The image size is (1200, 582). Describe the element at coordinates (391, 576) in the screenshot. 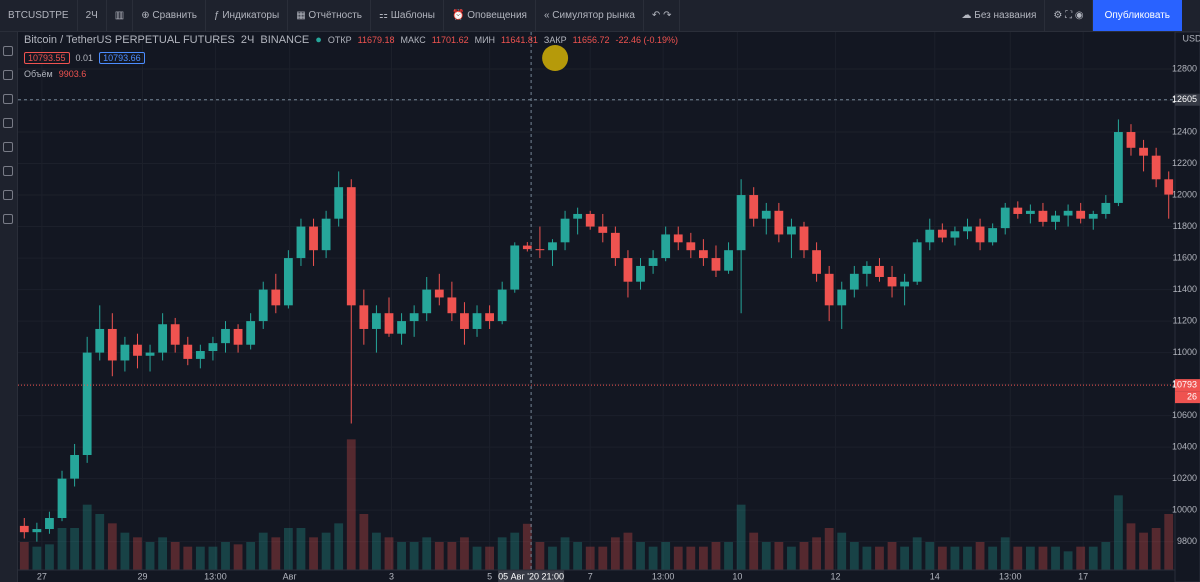

I see `x-tick-label: 3` at that location.